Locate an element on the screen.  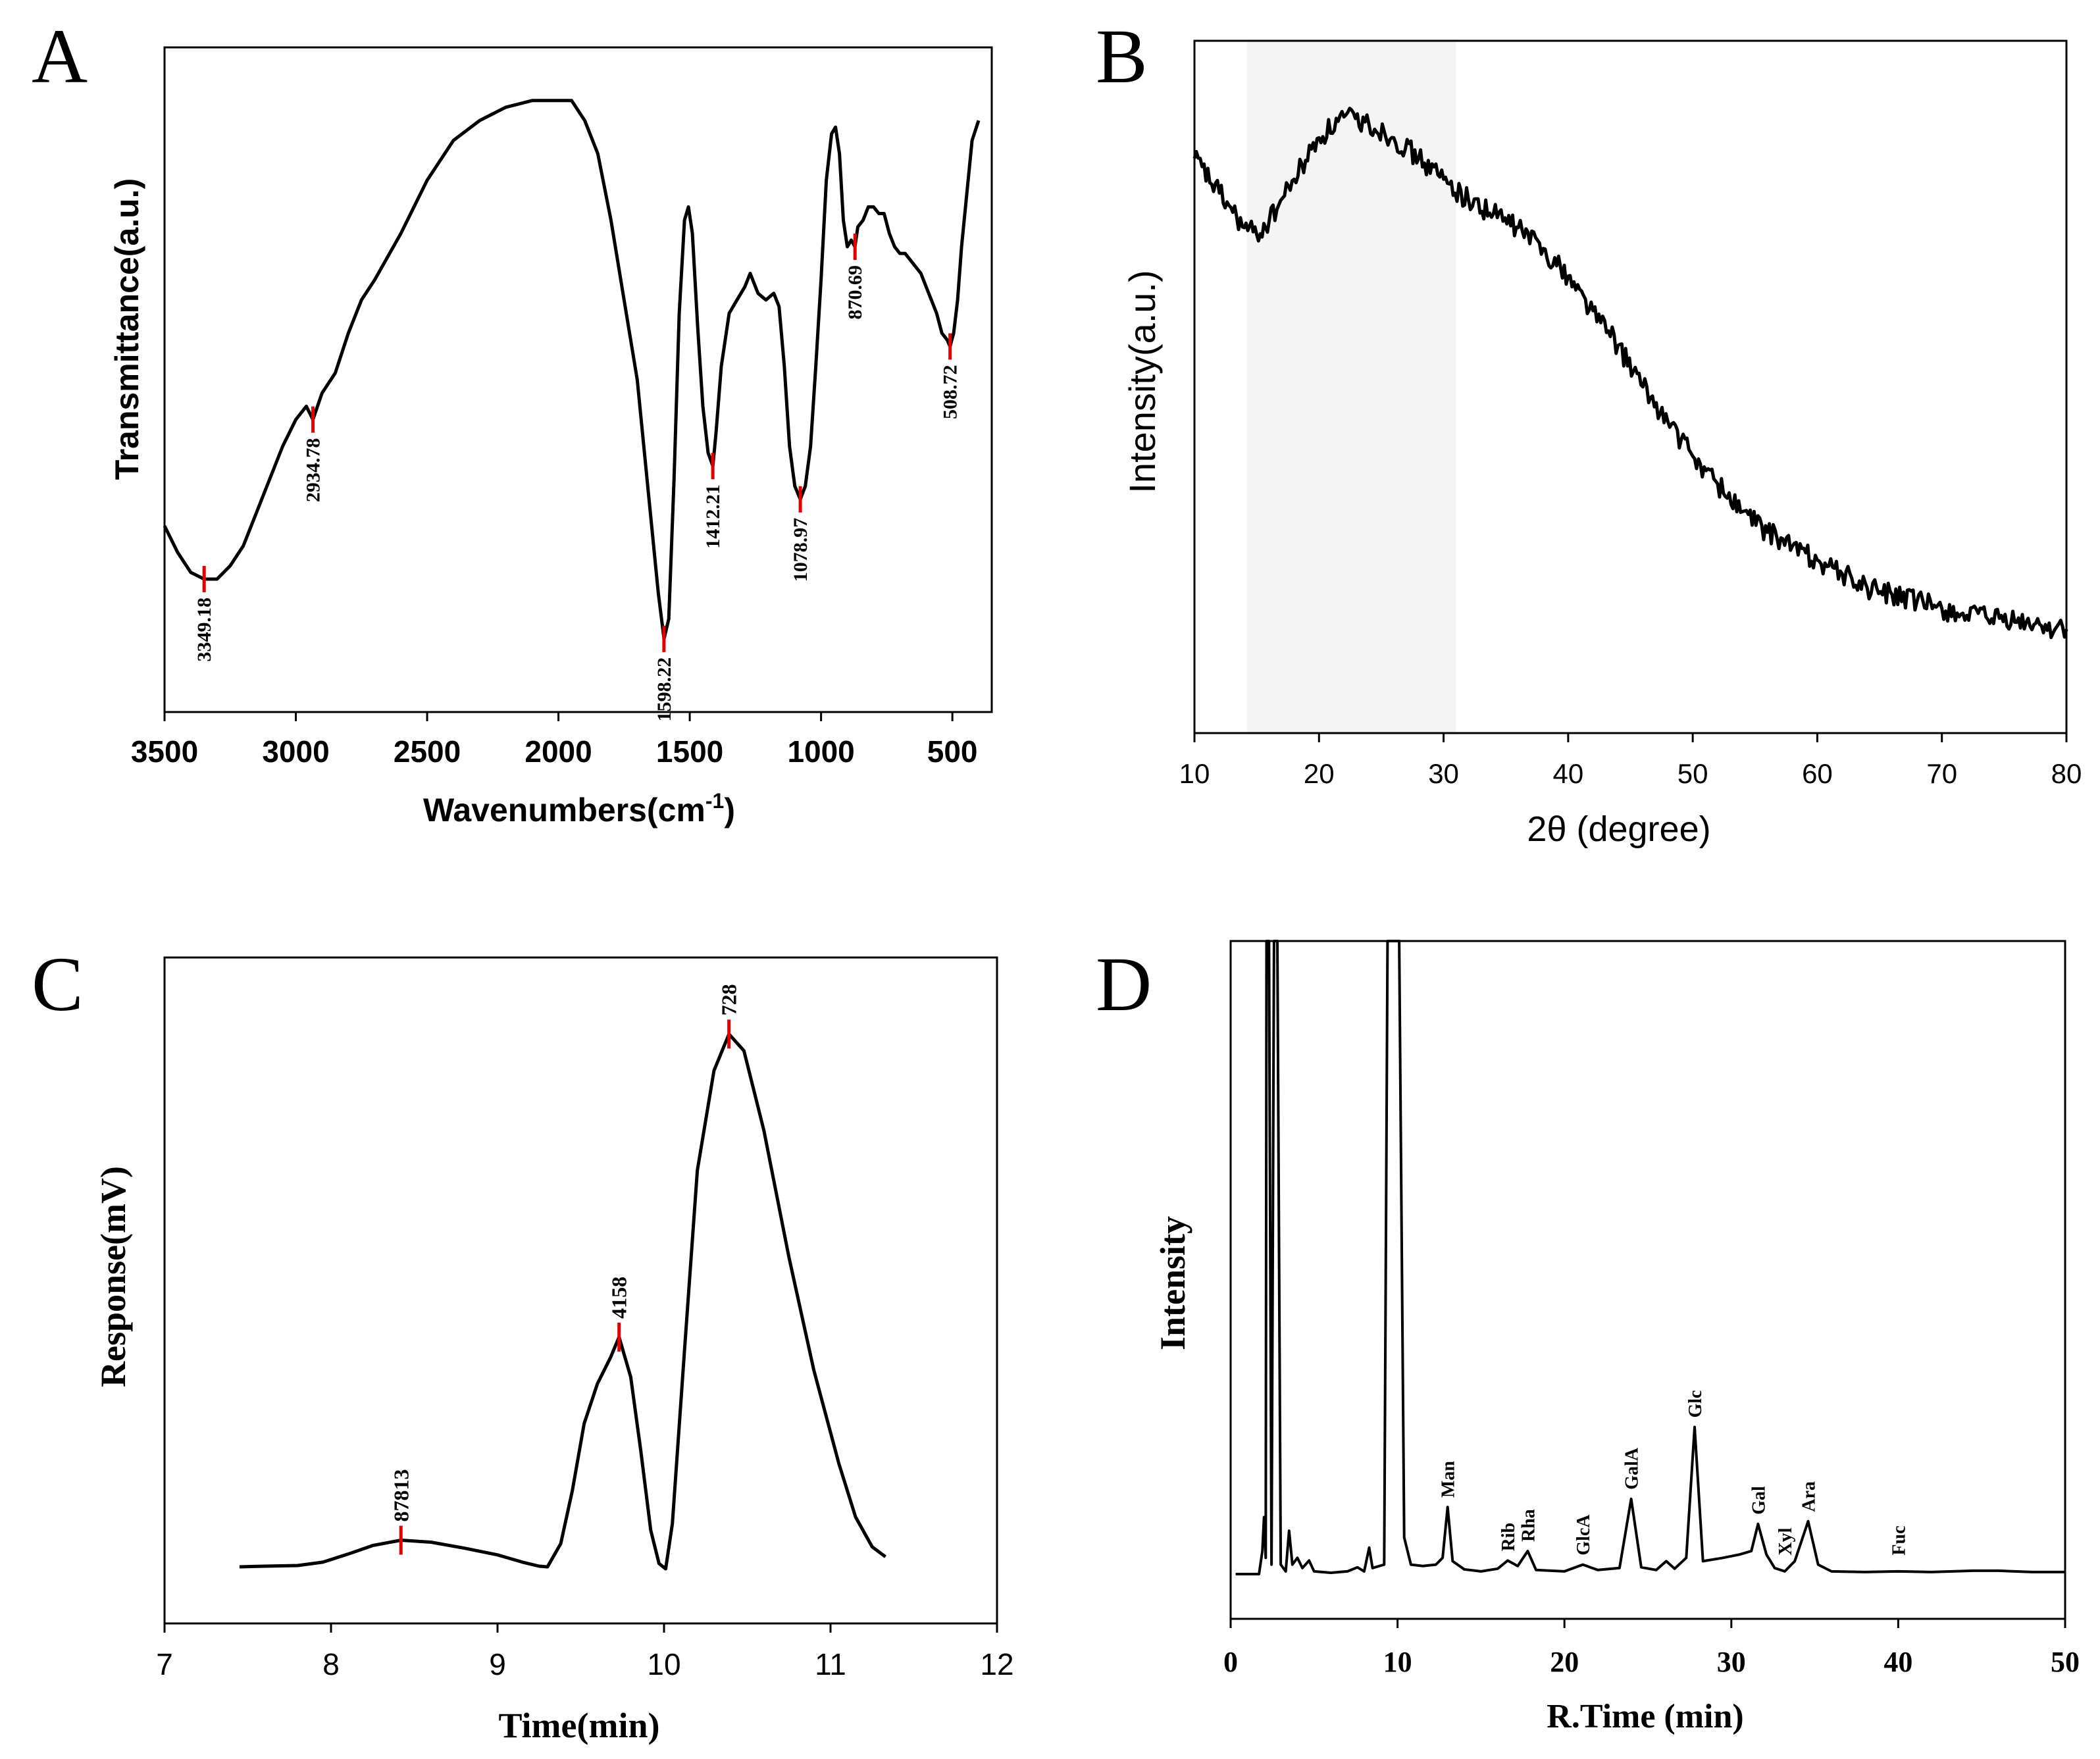
b-xtick-label: 50 is located at coordinates (1692, 773).